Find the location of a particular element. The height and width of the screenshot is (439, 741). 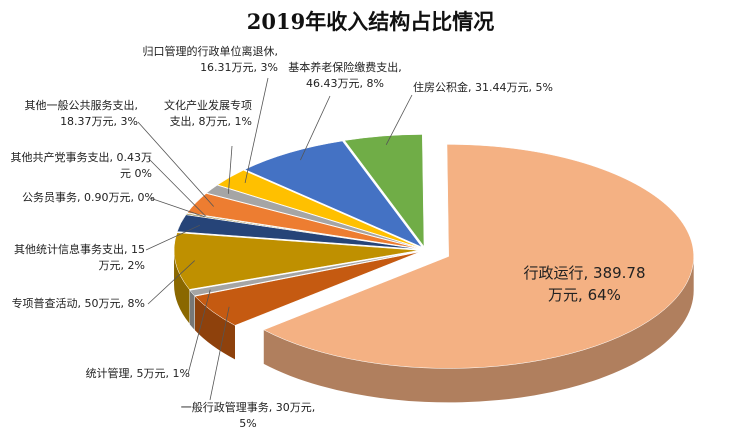

data-label: 其他共产党事务支出, 0.43万元 0% is located at coordinates (81, 165).